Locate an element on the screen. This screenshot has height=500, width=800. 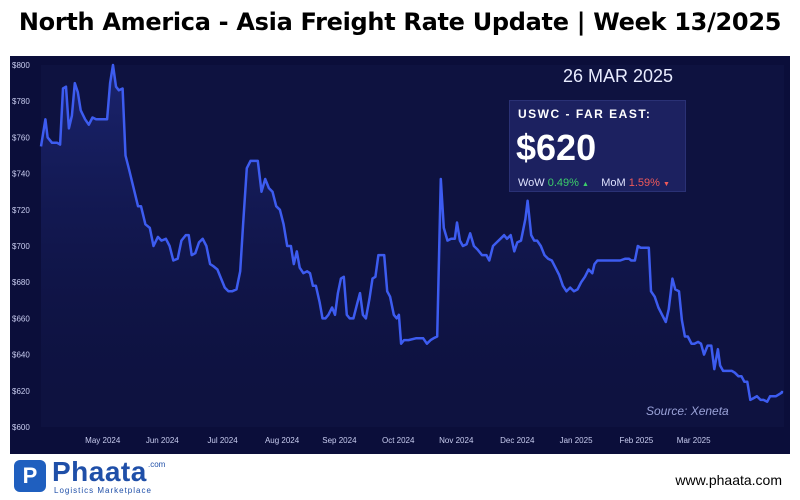
route-label: USWC - FAR EAST: is located at coordinates (585, 114).